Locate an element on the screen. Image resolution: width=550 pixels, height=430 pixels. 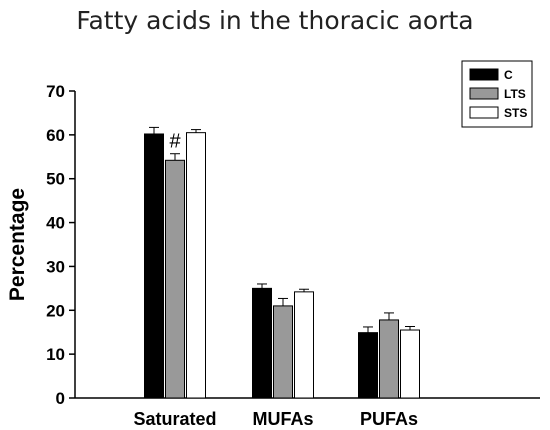
bar-c-pufas is located at coordinates (368, 365).